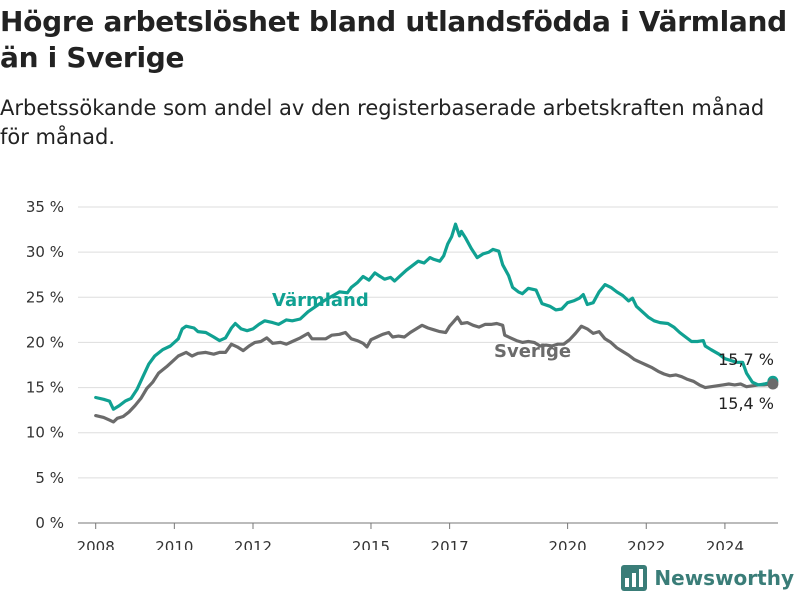  I want to click on y-tick-label: 10 %, so click(45, 433).